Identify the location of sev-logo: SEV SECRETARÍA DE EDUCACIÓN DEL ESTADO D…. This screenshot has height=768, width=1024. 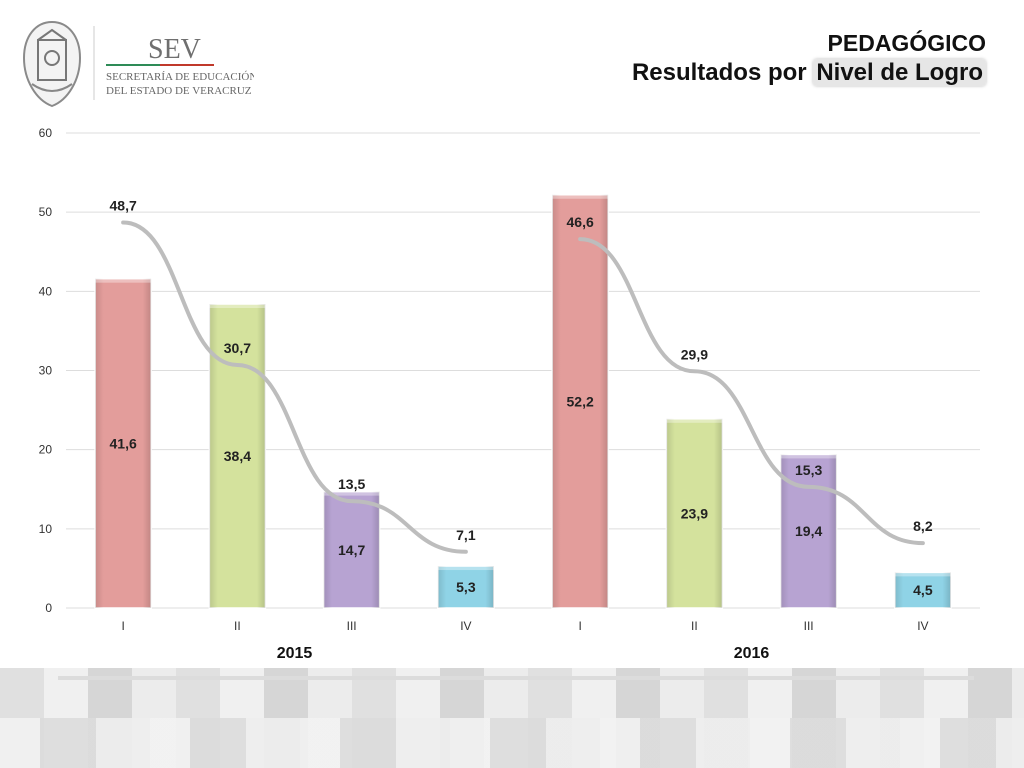
(138, 64).